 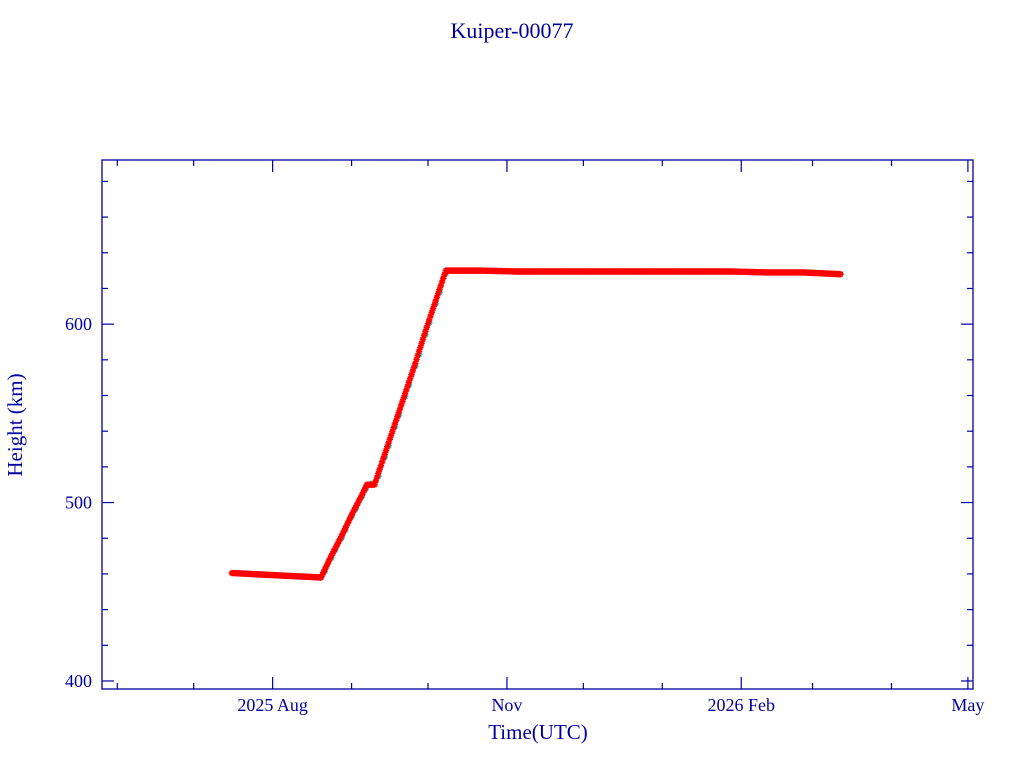 What do you see at coordinates (512, 30) in the screenshot?
I see `chart-title: Kuiper-00077` at bounding box center [512, 30].